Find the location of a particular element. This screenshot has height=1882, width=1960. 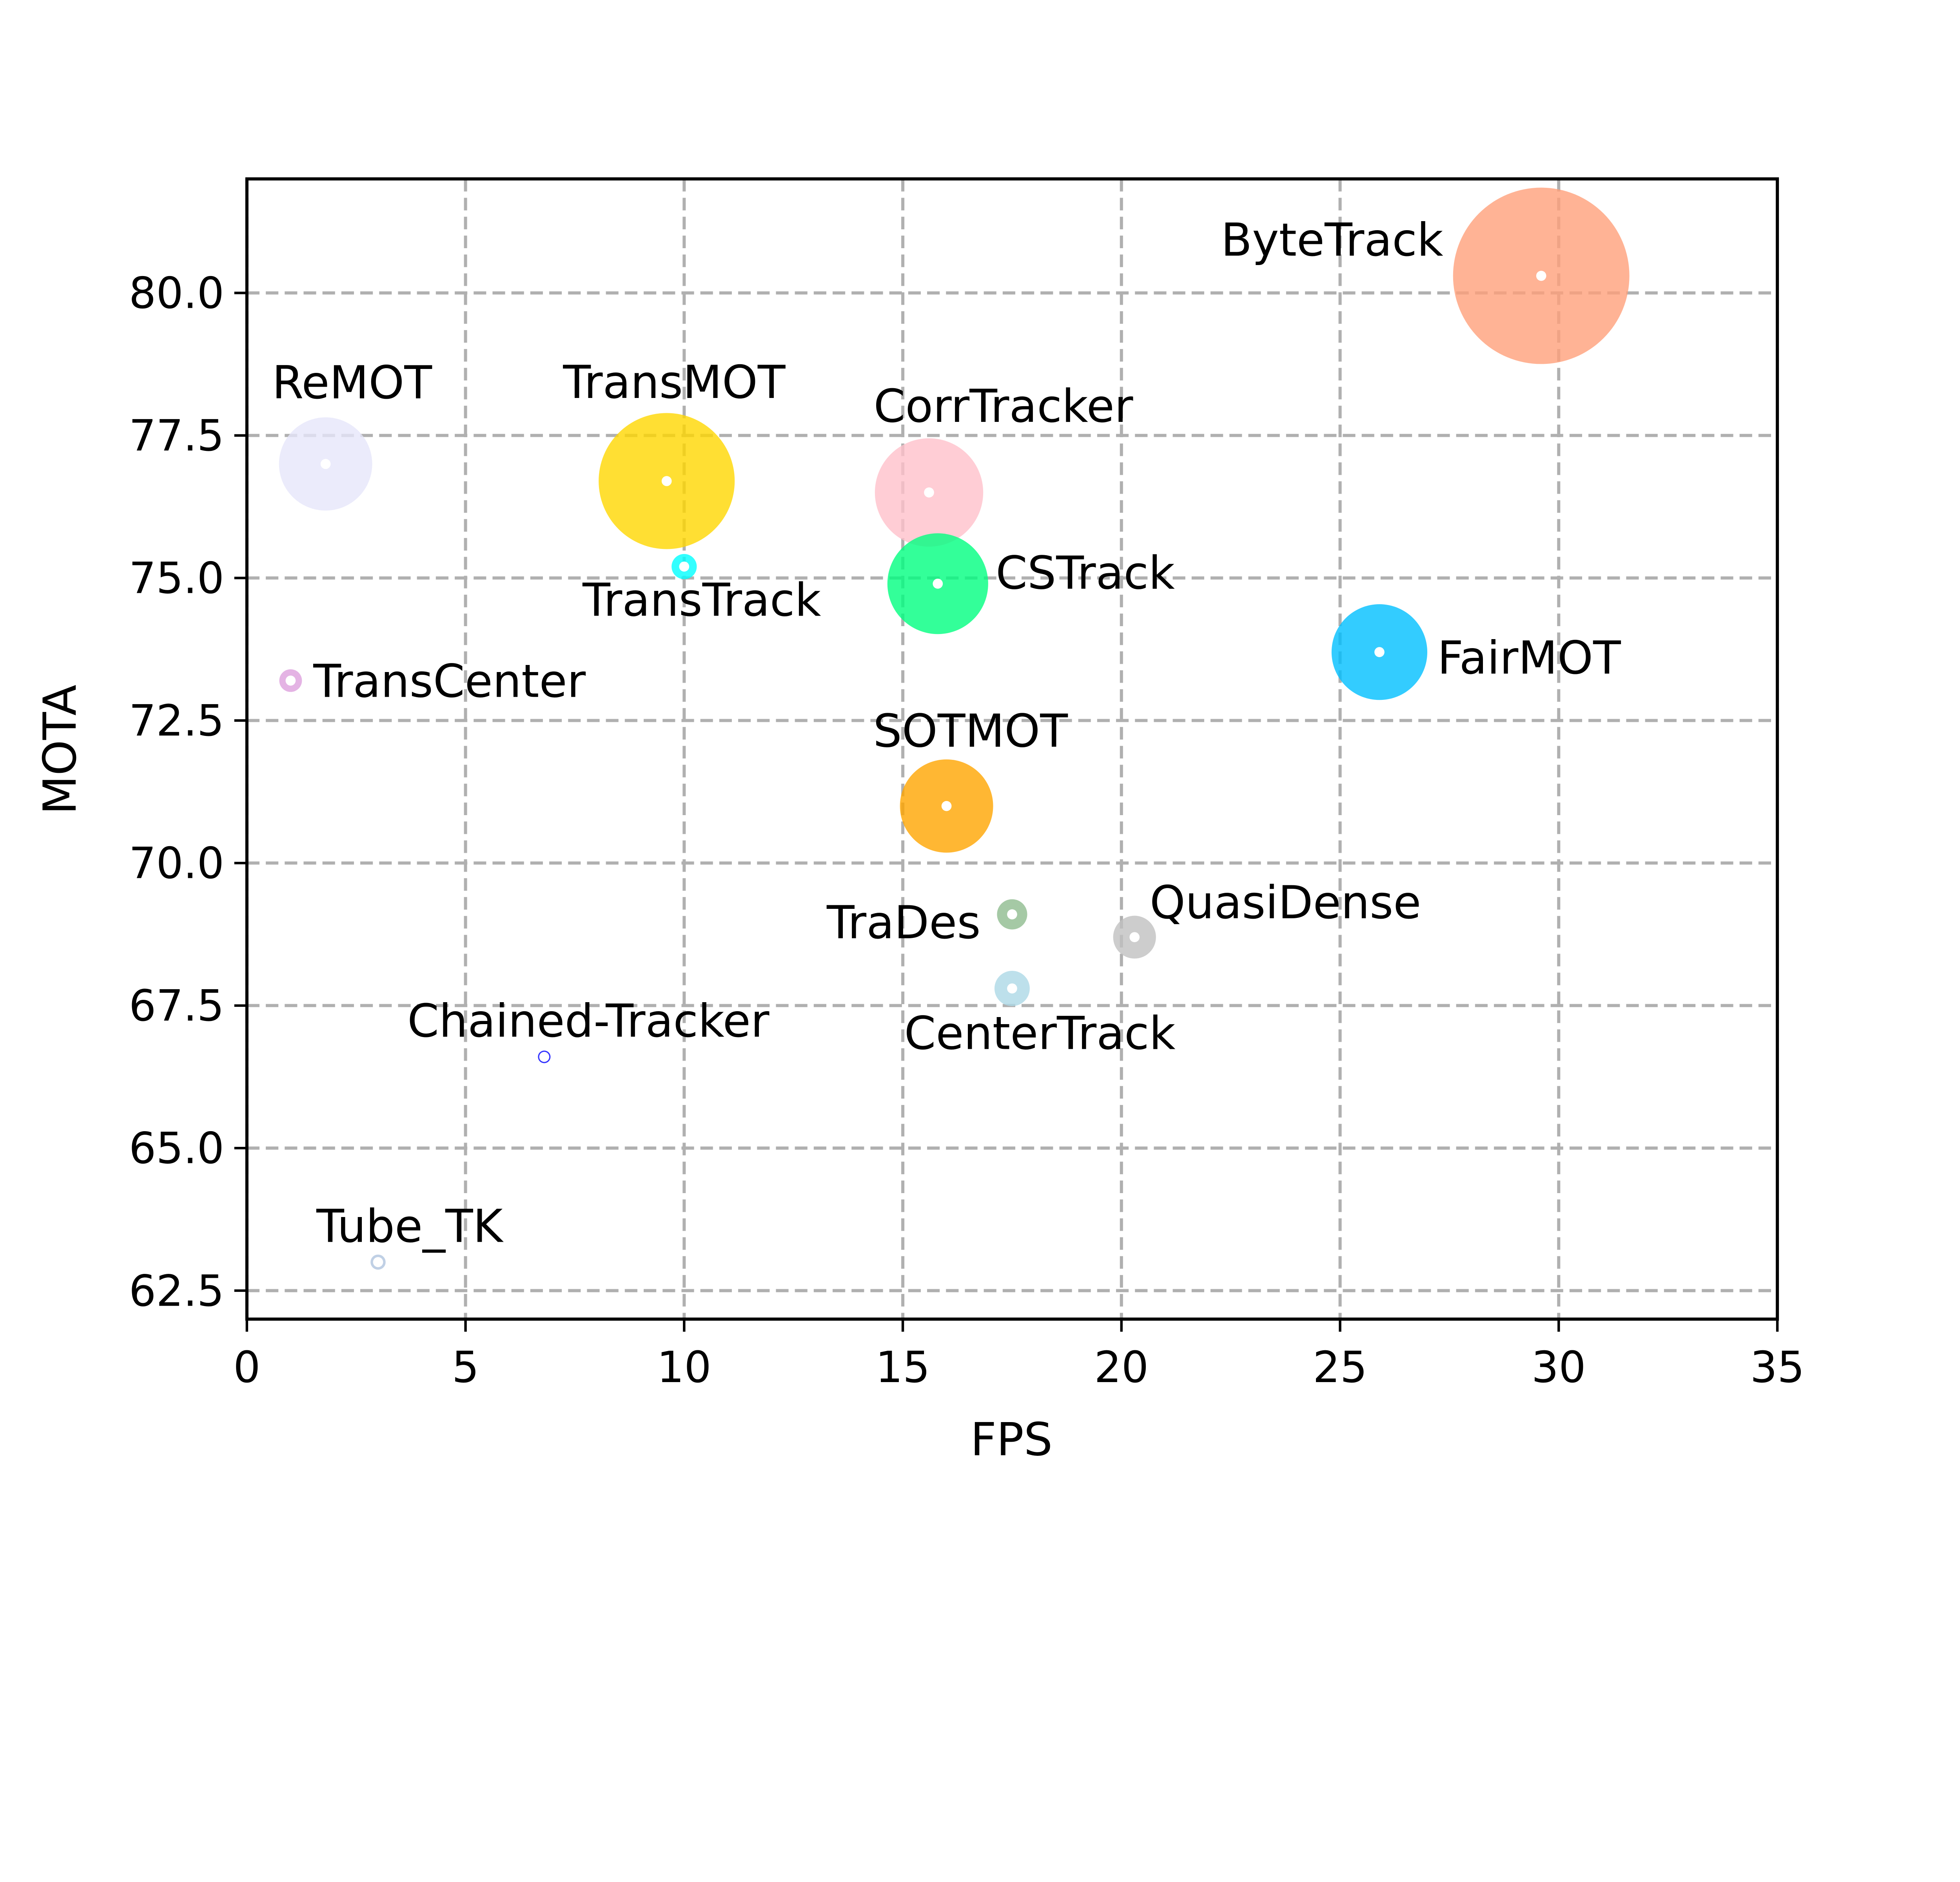

x-tick-label: 5 is located at coordinates (465, 1367).